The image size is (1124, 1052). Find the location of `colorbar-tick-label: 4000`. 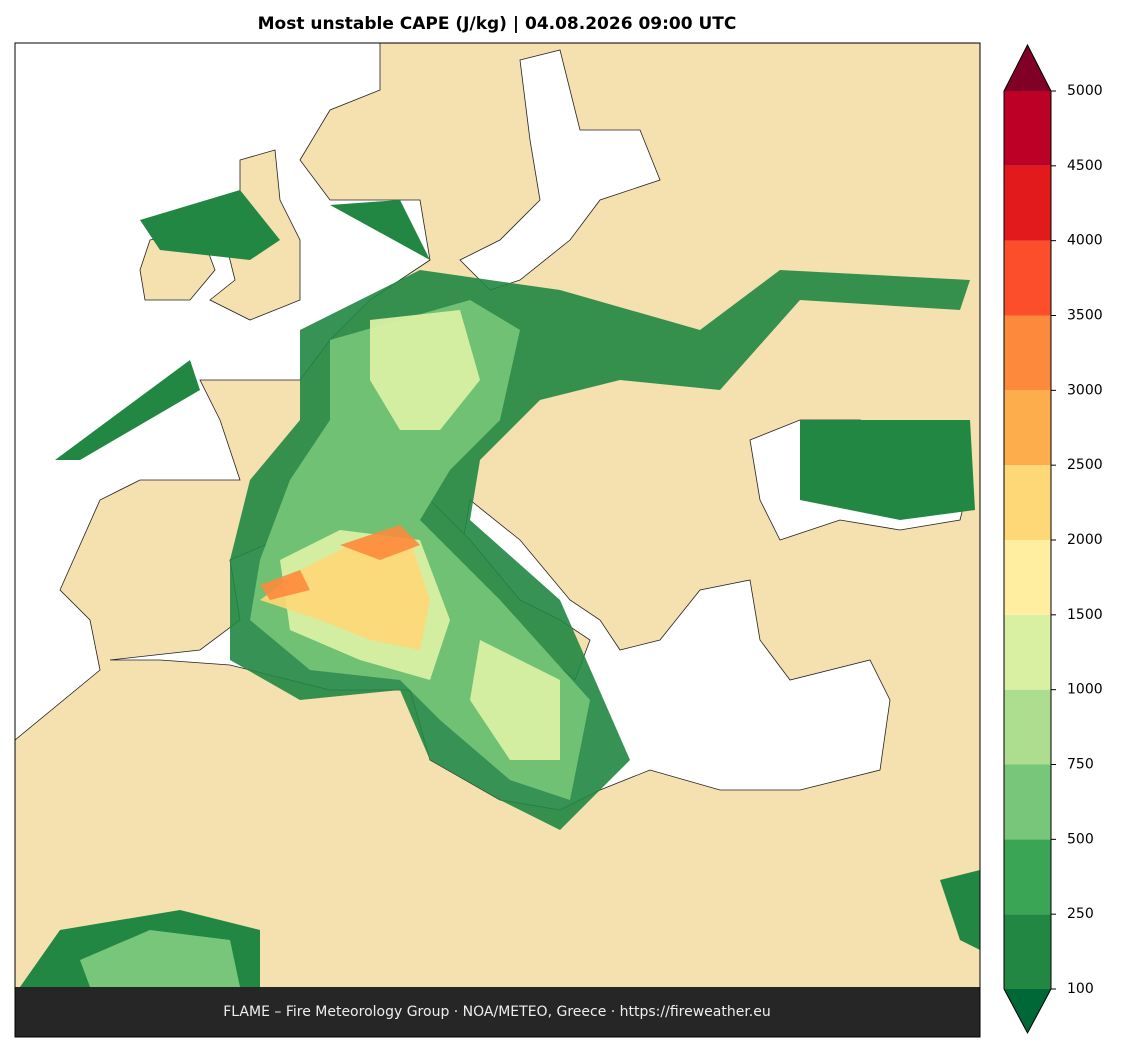

colorbar-tick-label: 4000 is located at coordinates (1085, 241).